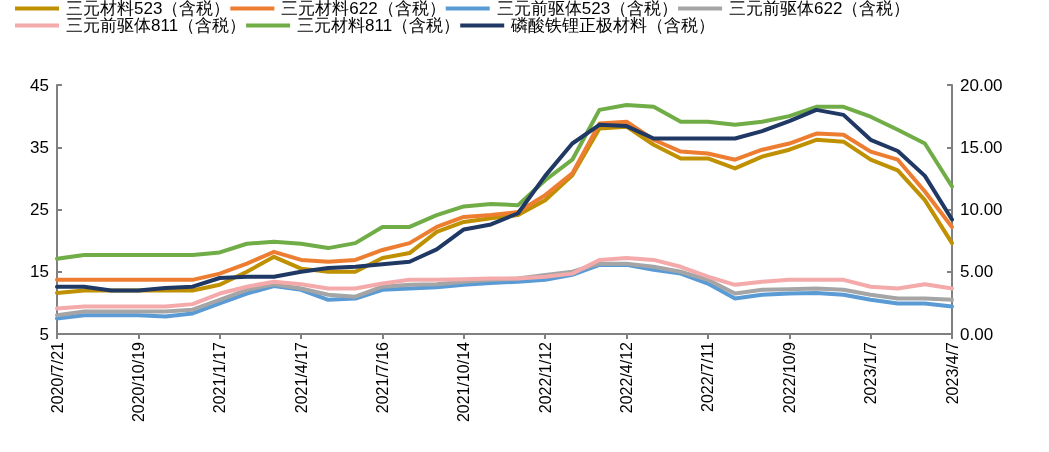  I want to click on y-tick-label: 15, so click(39, 272).